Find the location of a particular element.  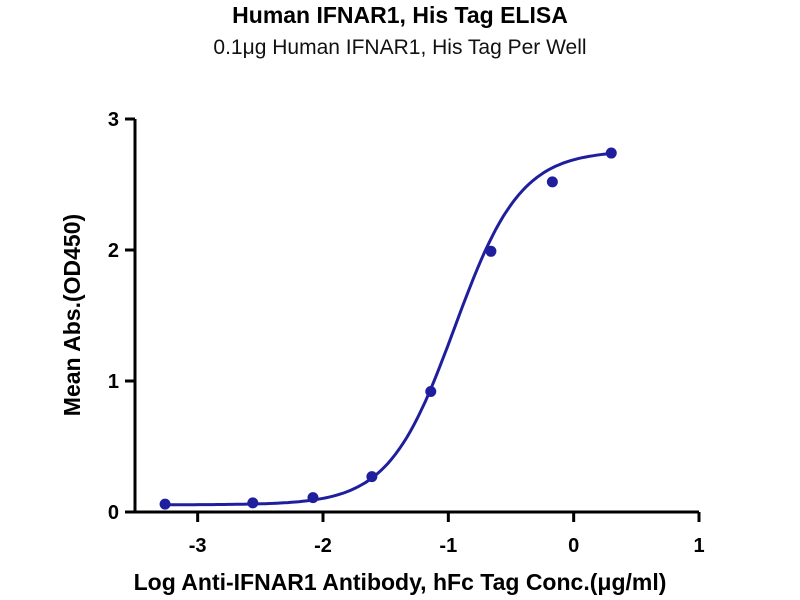

x-ticks: -3 -2 -1 0 1 is located at coordinates (447, 534).